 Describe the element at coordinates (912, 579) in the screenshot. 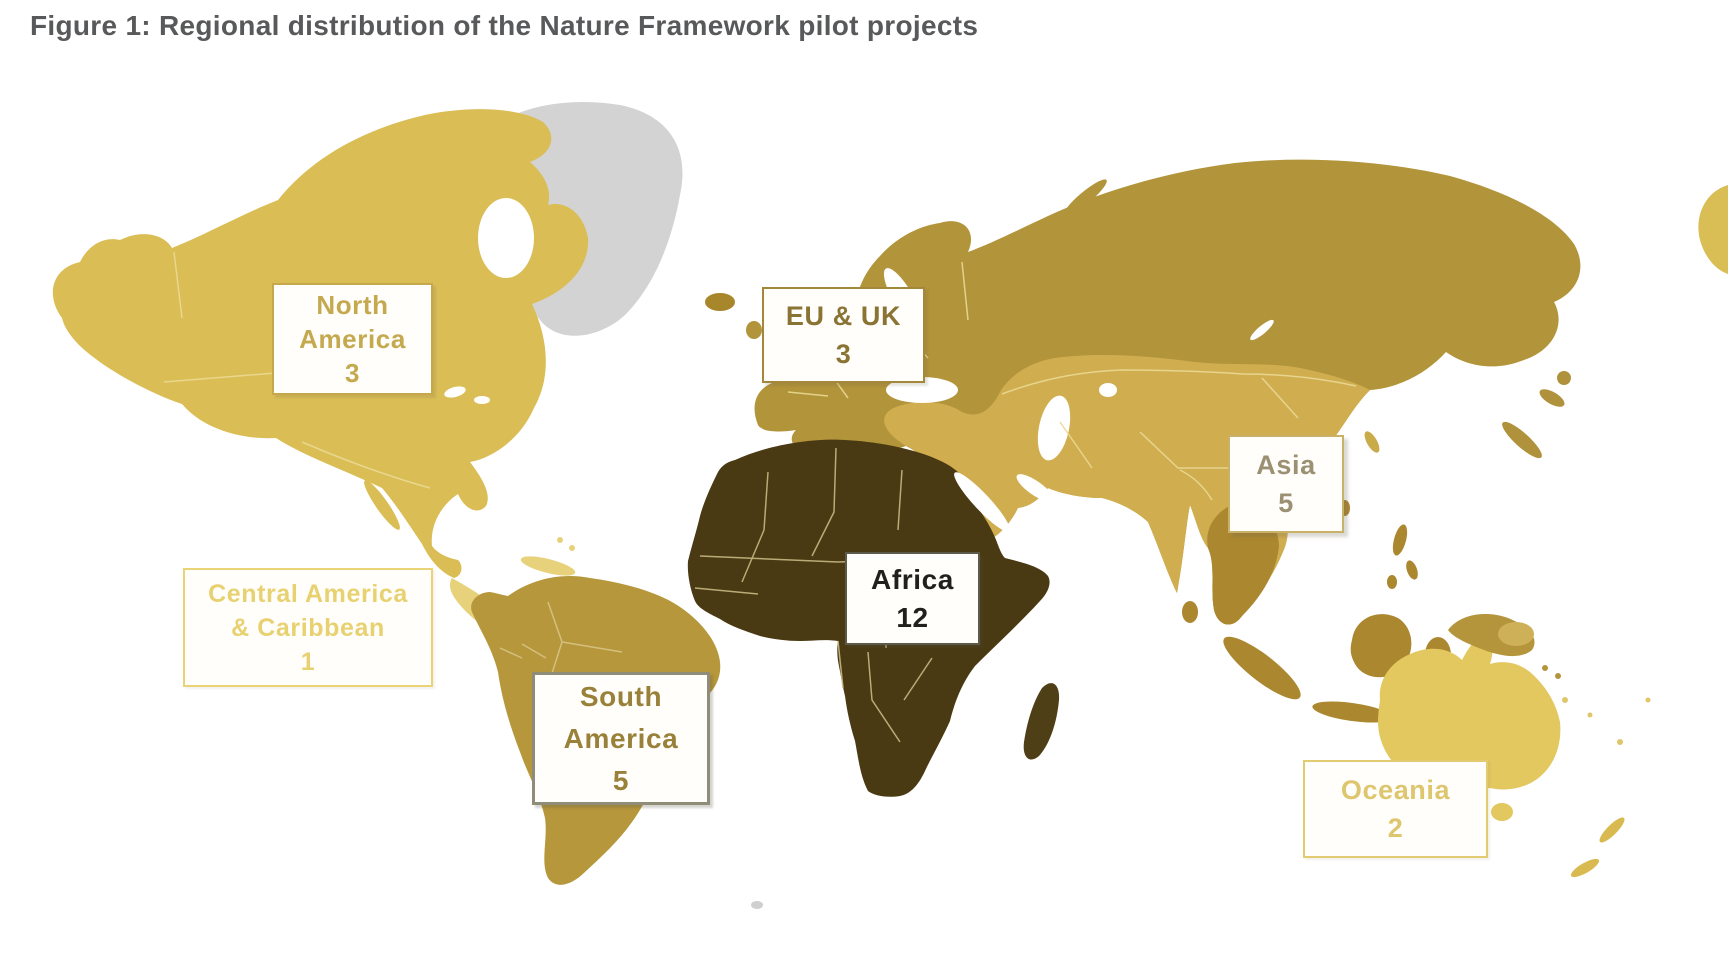

I see `region-name: Africa` at that location.